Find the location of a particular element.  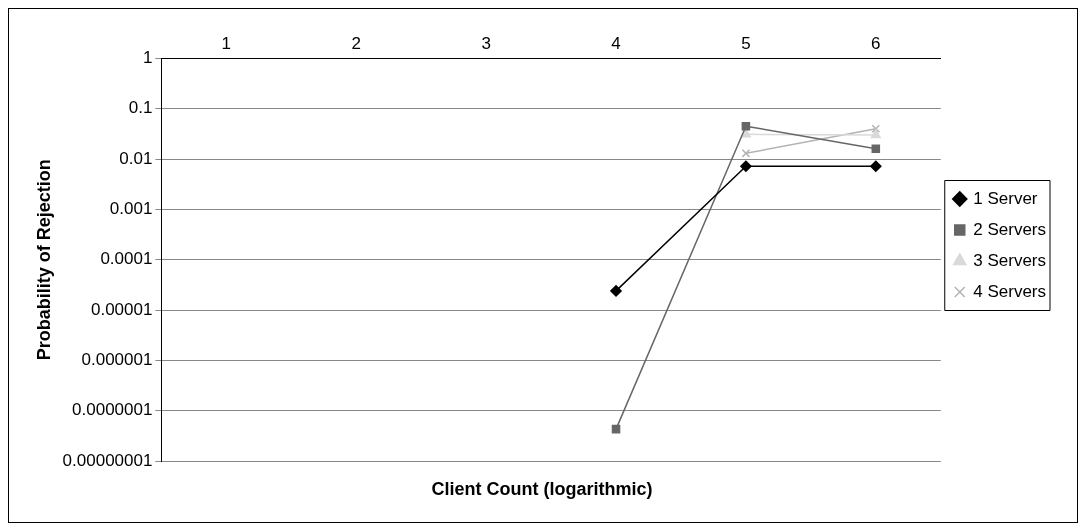

y-tick-label: 1 is located at coordinates (147, 58).